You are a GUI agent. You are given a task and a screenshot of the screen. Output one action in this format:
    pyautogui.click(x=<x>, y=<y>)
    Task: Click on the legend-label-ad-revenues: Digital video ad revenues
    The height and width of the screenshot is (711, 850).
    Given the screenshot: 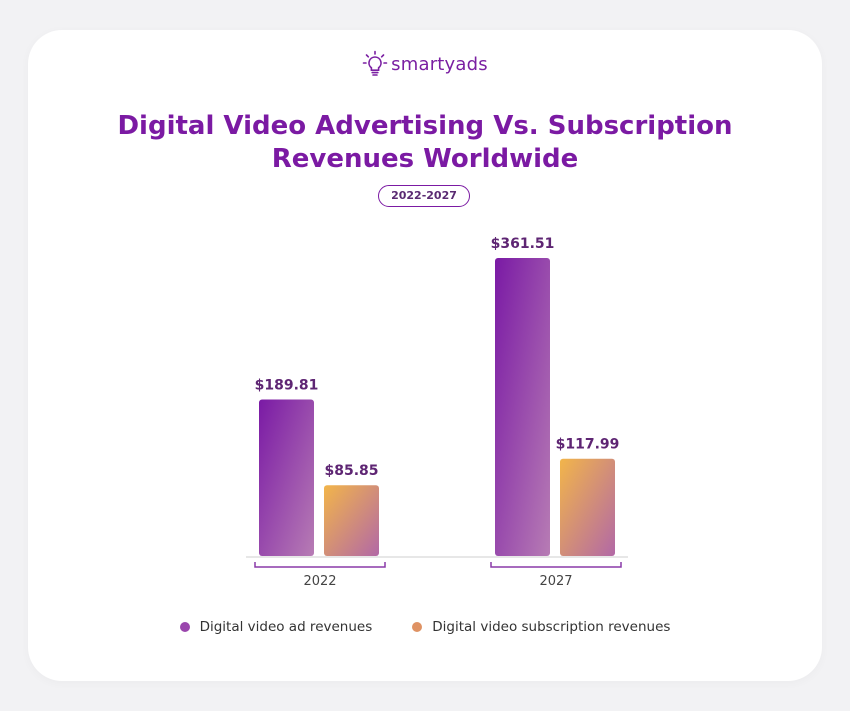 What is the action you would take?
    pyautogui.click(x=286, y=627)
    